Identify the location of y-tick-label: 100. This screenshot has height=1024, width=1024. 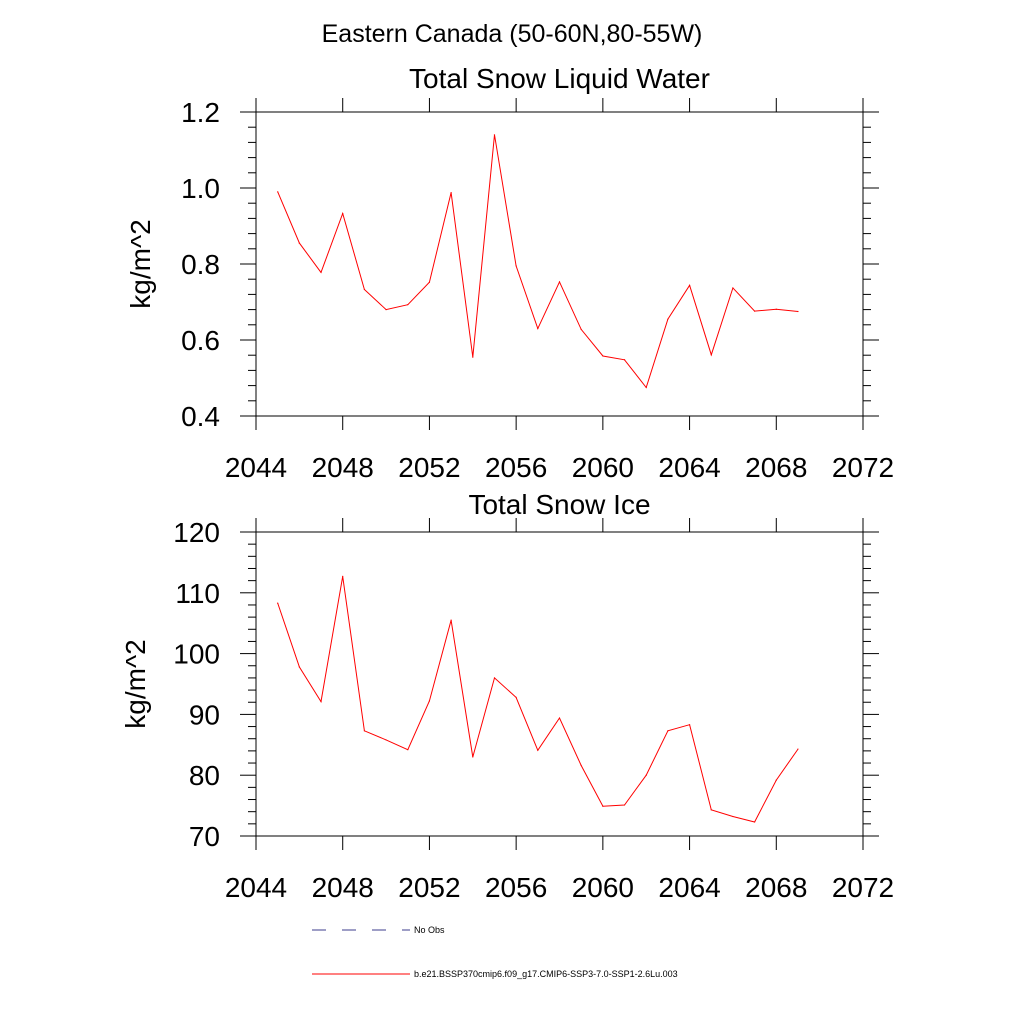
(196, 654).